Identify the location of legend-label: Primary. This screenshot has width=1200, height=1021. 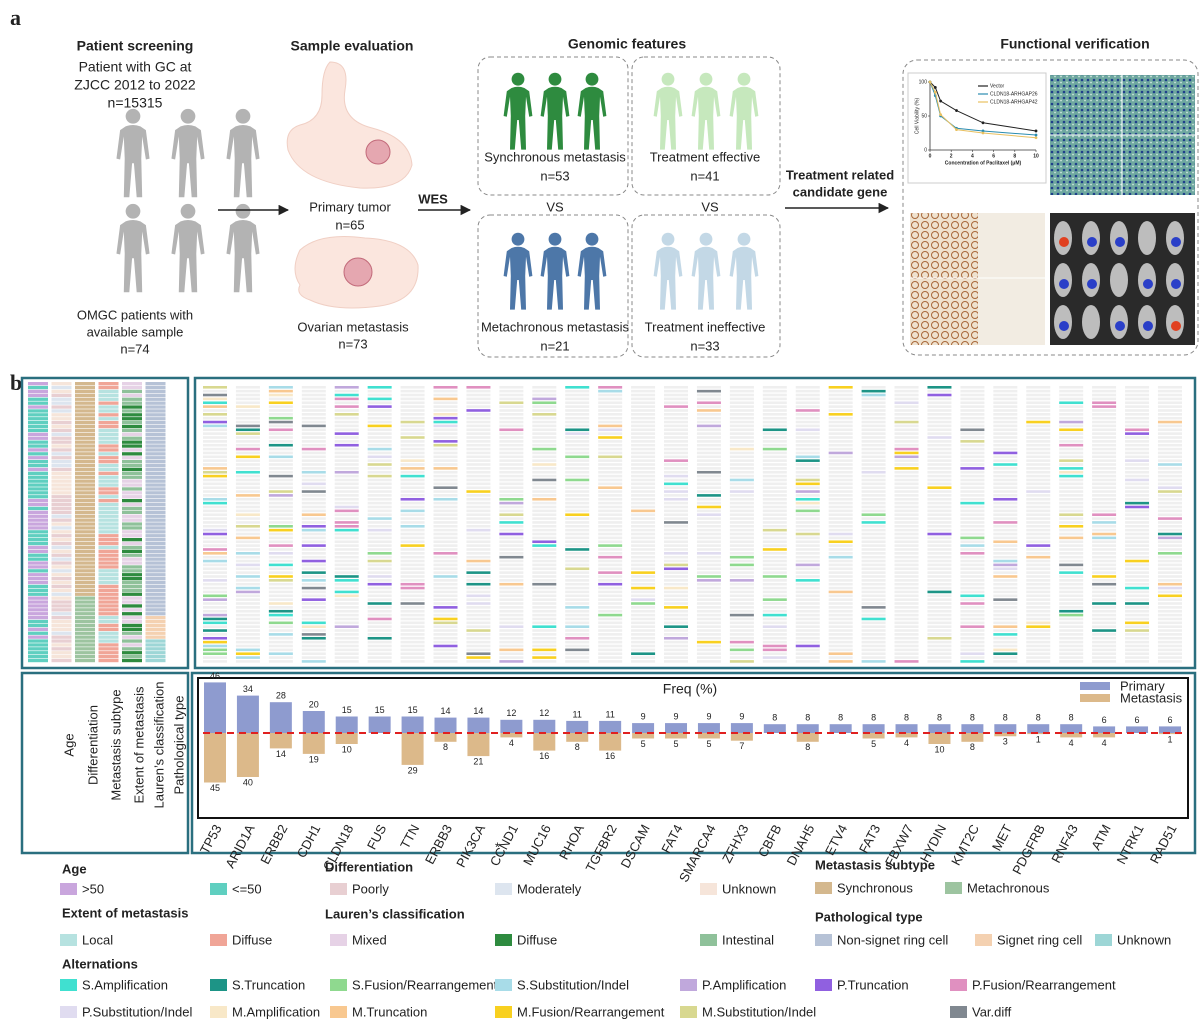
(1142, 685).